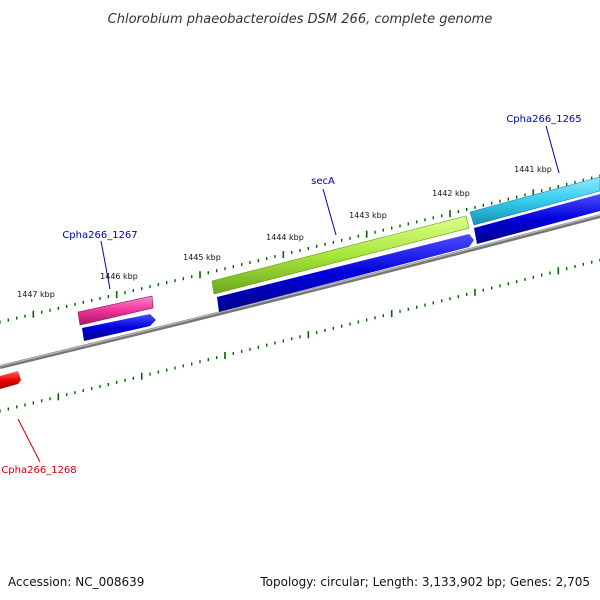 This screenshot has width=600, height=600. What do you see at coordinates (116, 318) in the screenshot?
I see `gene-cpha266-1267-feature` at bounding box center [116, 318].